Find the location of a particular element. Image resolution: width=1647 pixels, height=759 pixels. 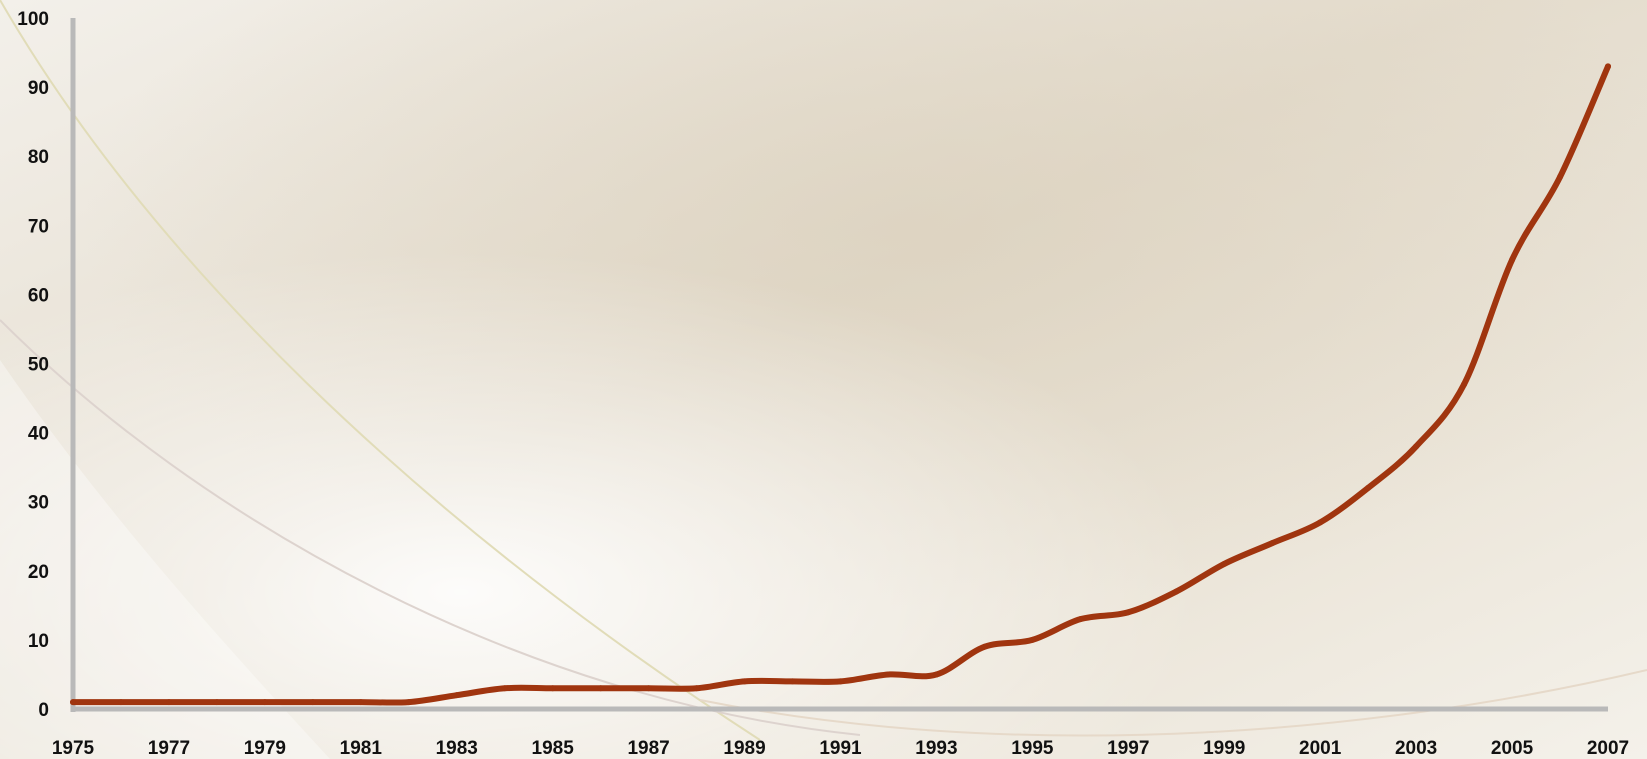

y-tick-label: 80 is located at coordinates (38, 157).